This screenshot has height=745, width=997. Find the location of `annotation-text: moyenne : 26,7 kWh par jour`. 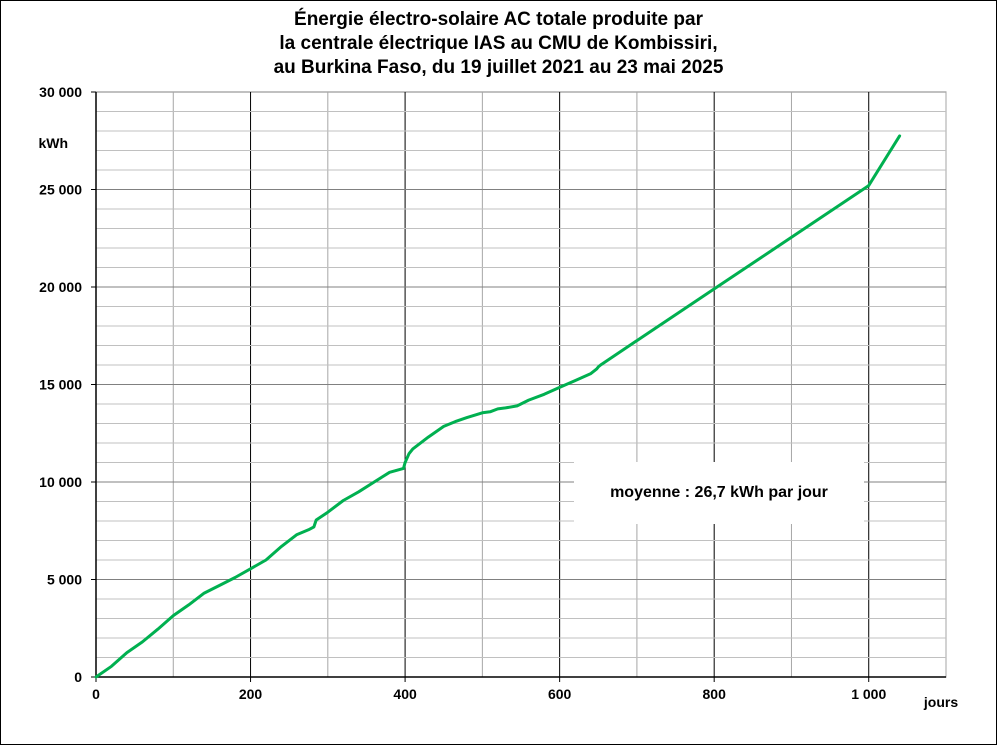

annotation-text: moyenne : 26,7 kWh par jour is located at coordinates (719, 492).